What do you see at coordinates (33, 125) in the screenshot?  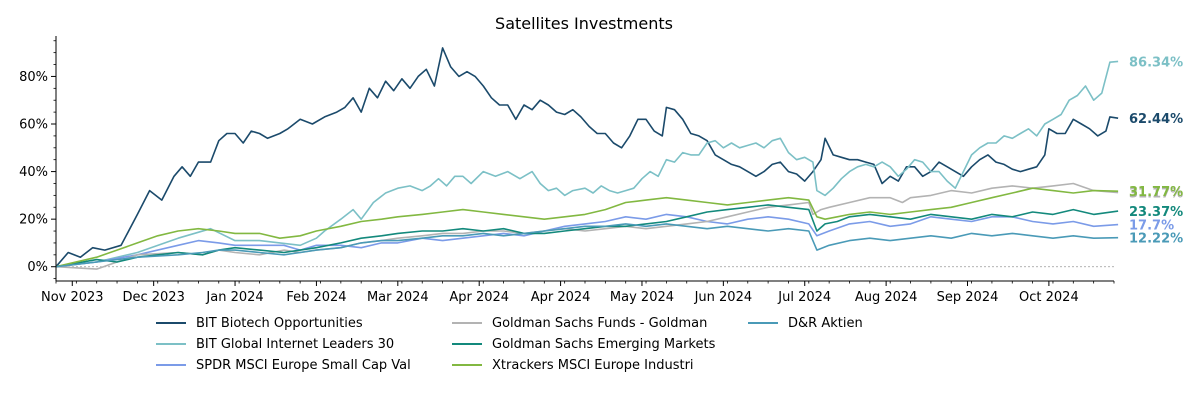 I see `y-tick-label: 60%` at bounding box center [33, 125].